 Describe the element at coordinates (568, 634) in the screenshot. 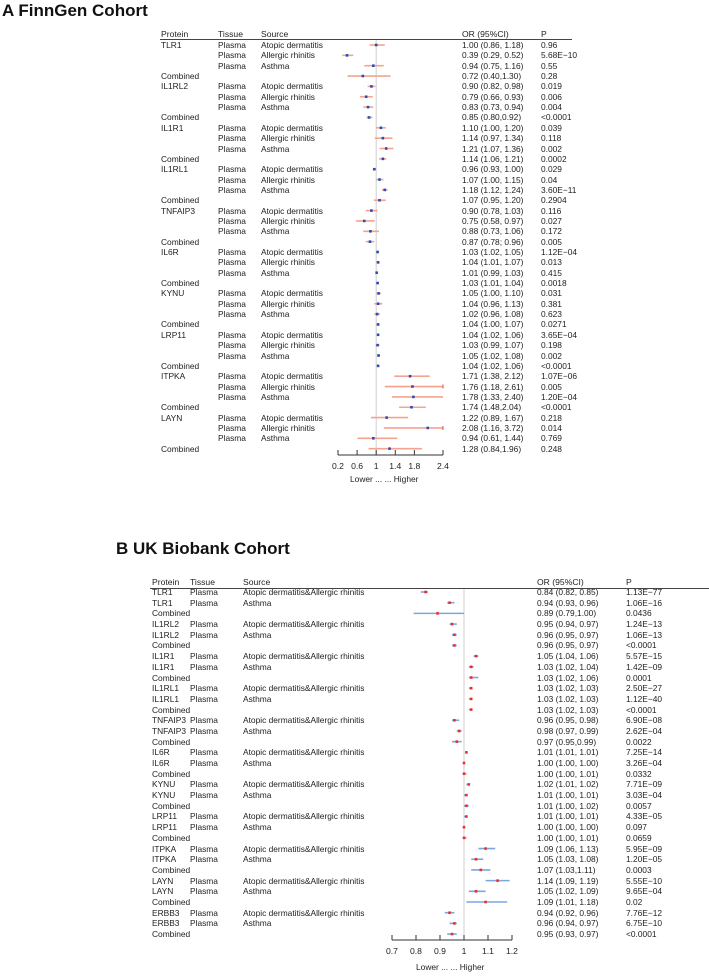

I see `row-or: 0.96 (0.95, 0.97)` at that location.